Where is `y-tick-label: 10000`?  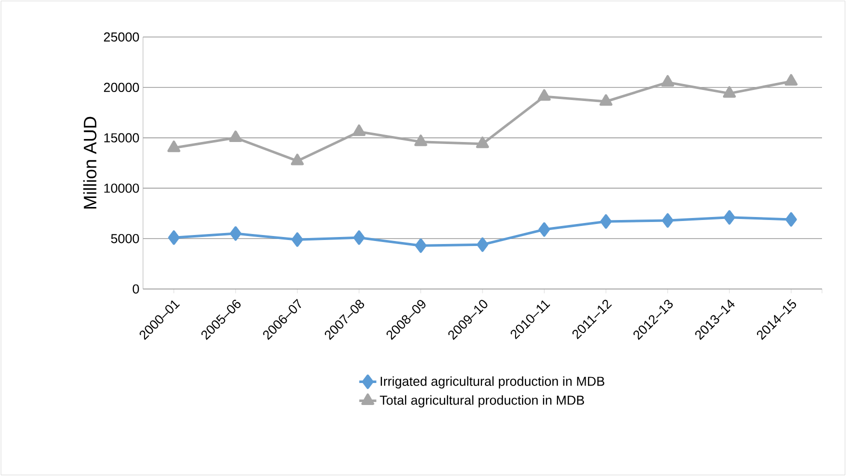 y-tick-label: 10000 is located at coordinates (121, 188).